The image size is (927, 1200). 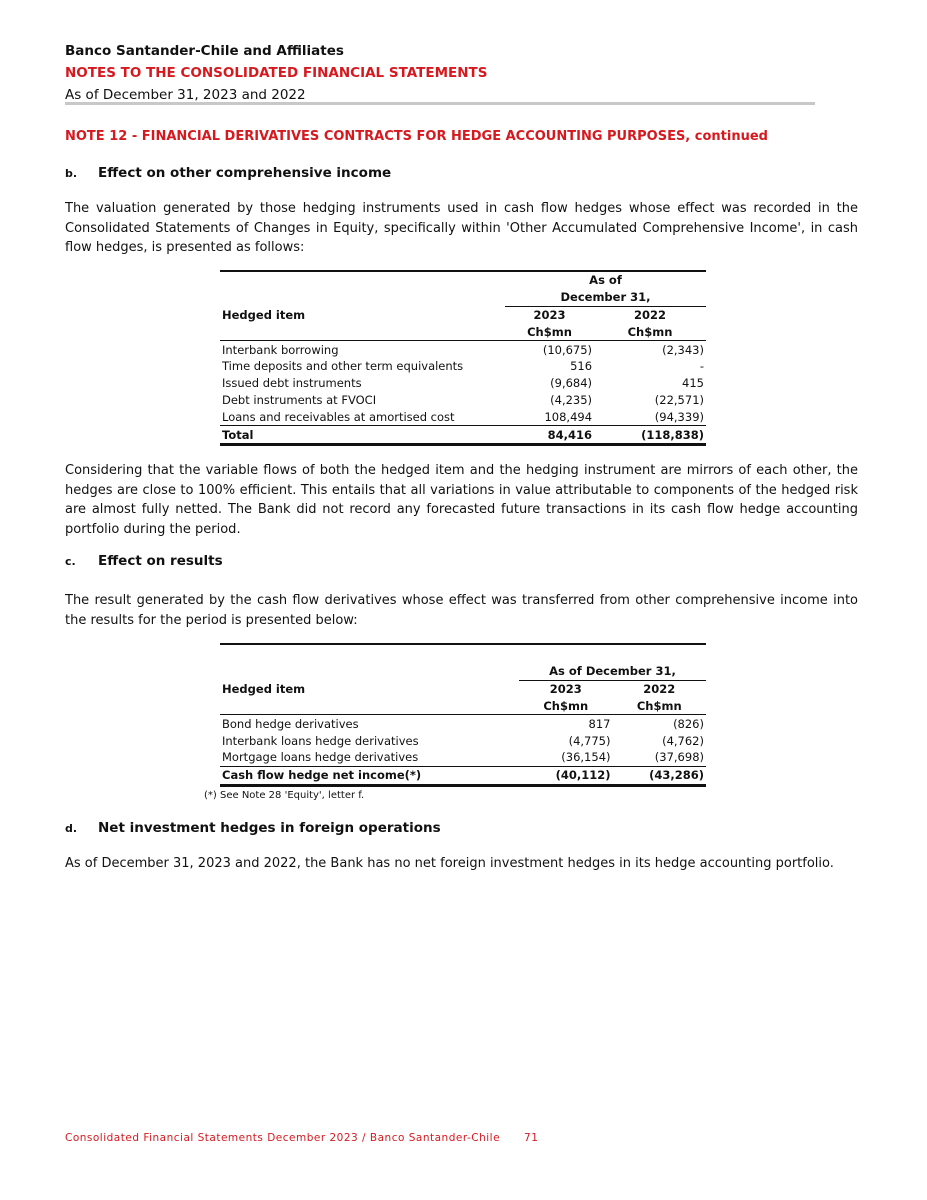 What do you see at coordinates (284, 795) in the screenshot?
I see `footnote: (*) See Note 28 'Equity', letter f.` at bounding box center [284, 795].